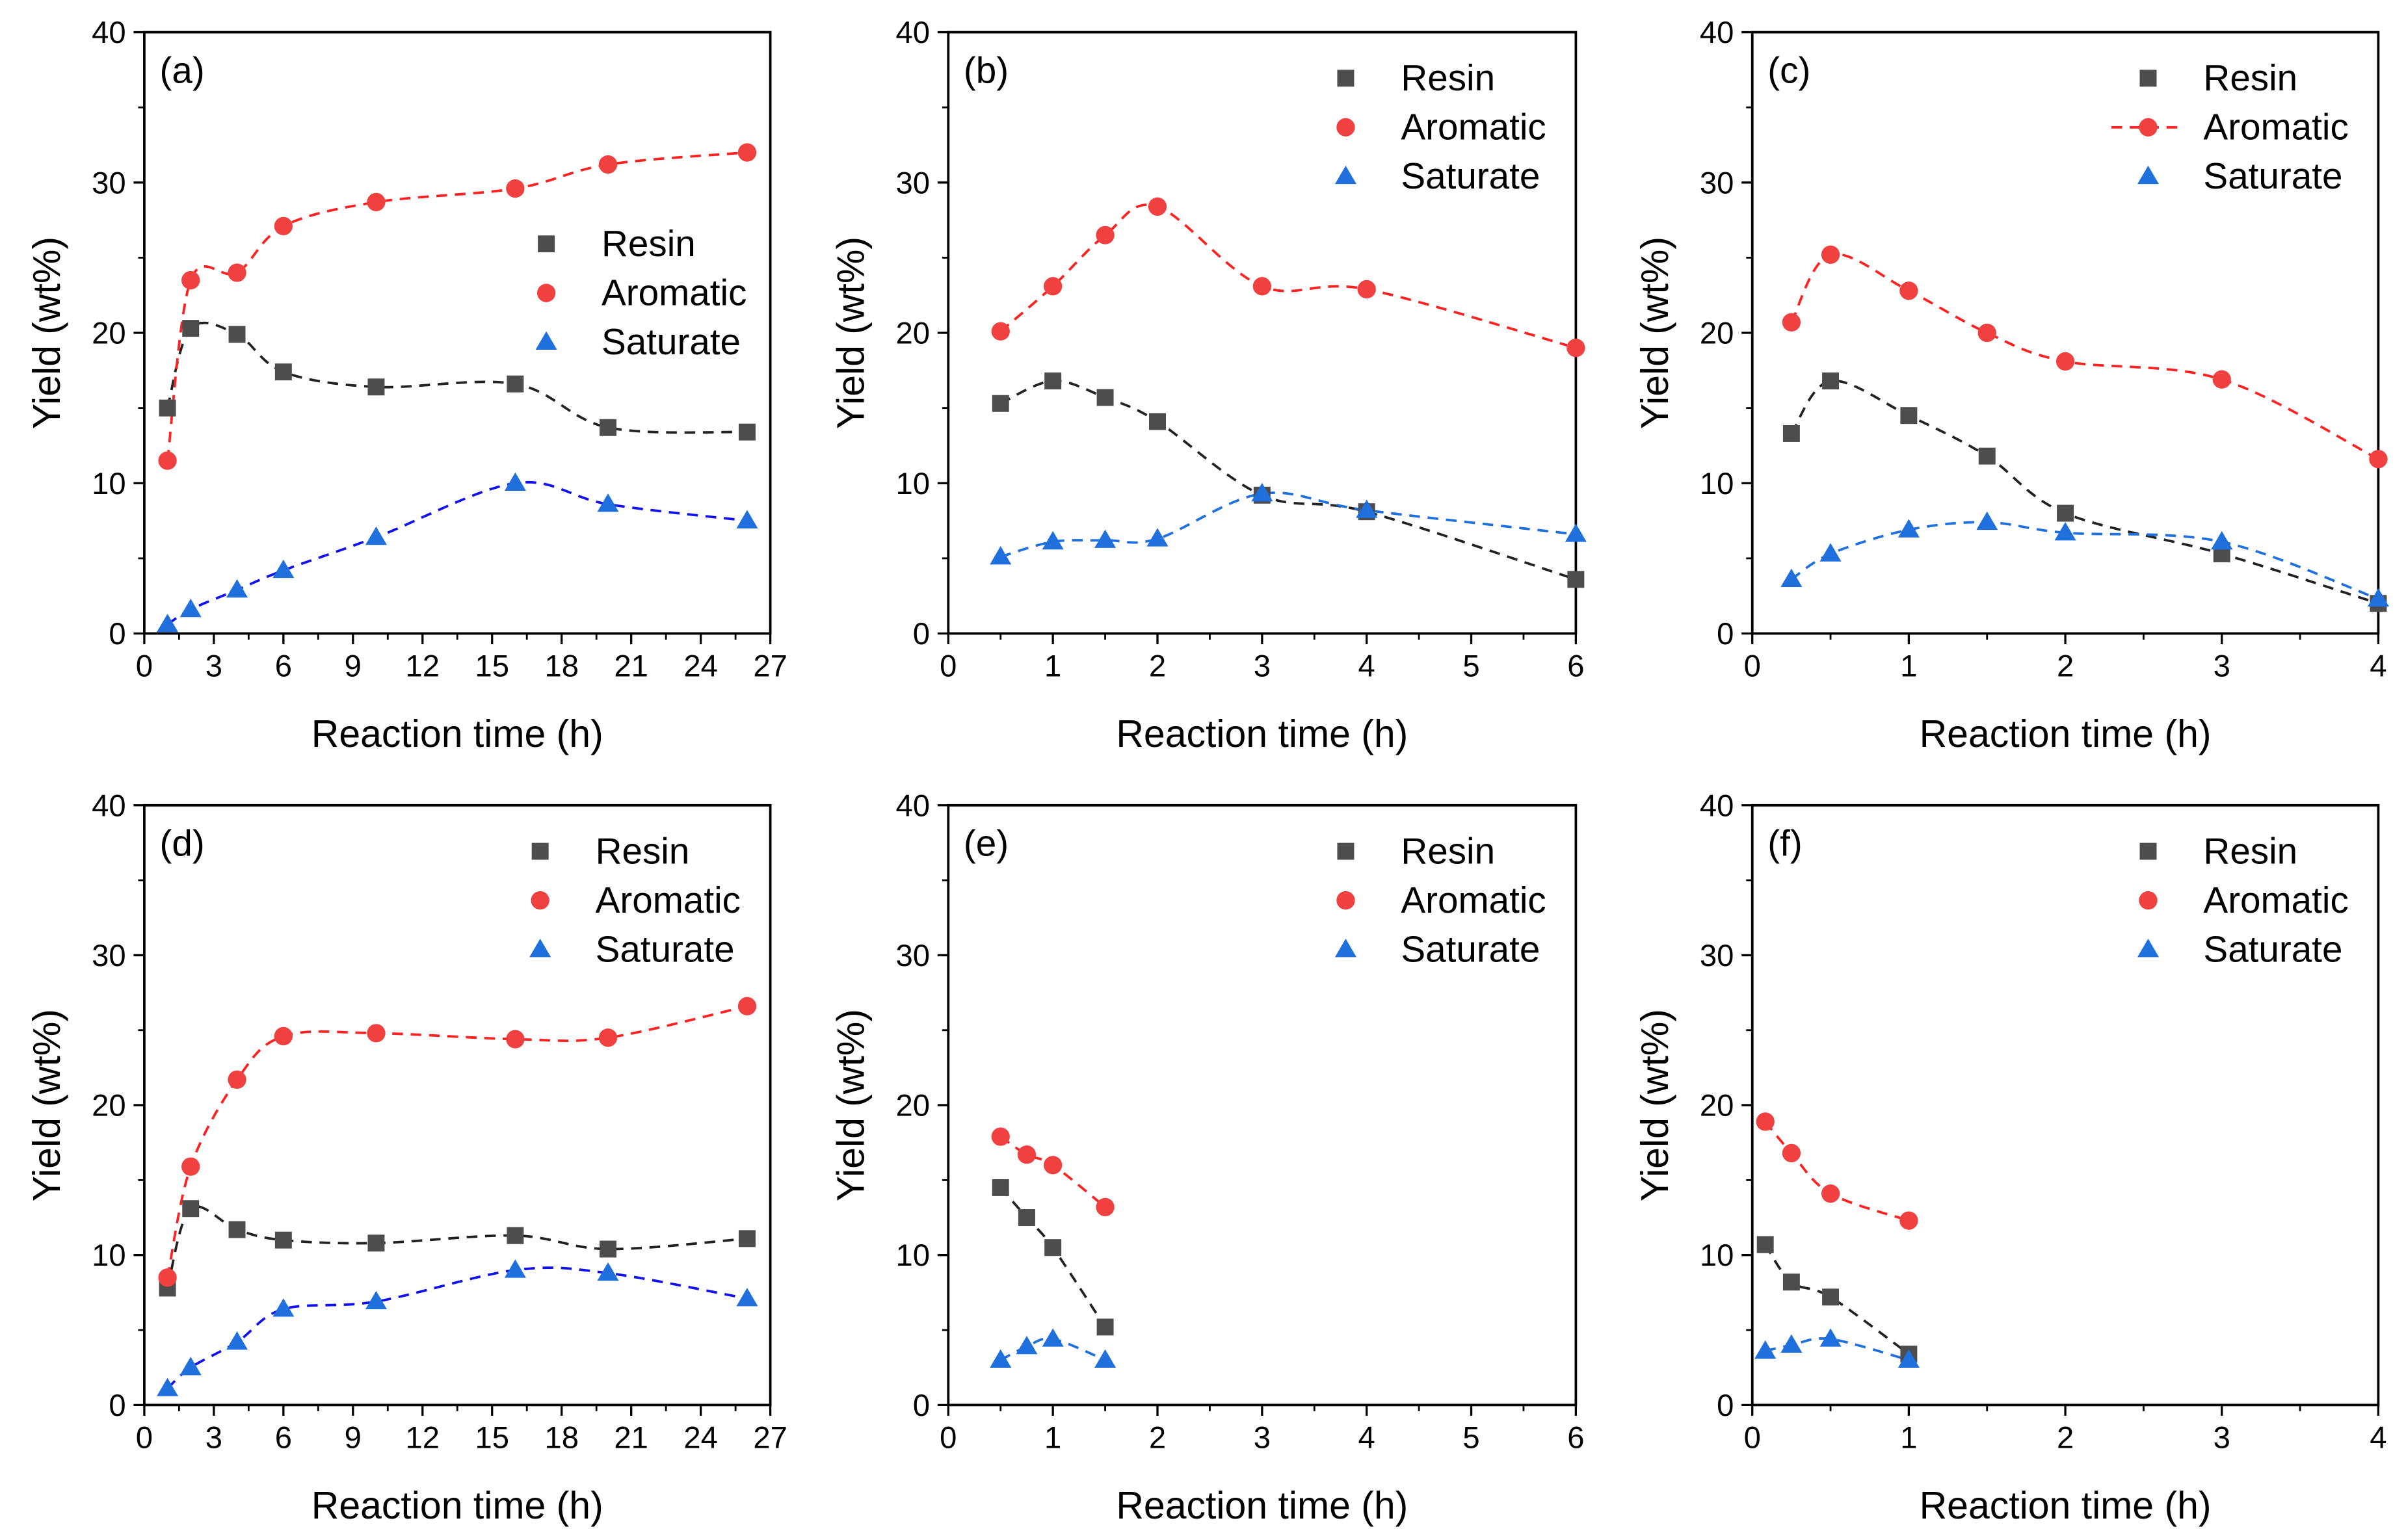 This screenshot has height=1540, width=2406. I want to click on y-tick-label: 10, so click(109, 1255).